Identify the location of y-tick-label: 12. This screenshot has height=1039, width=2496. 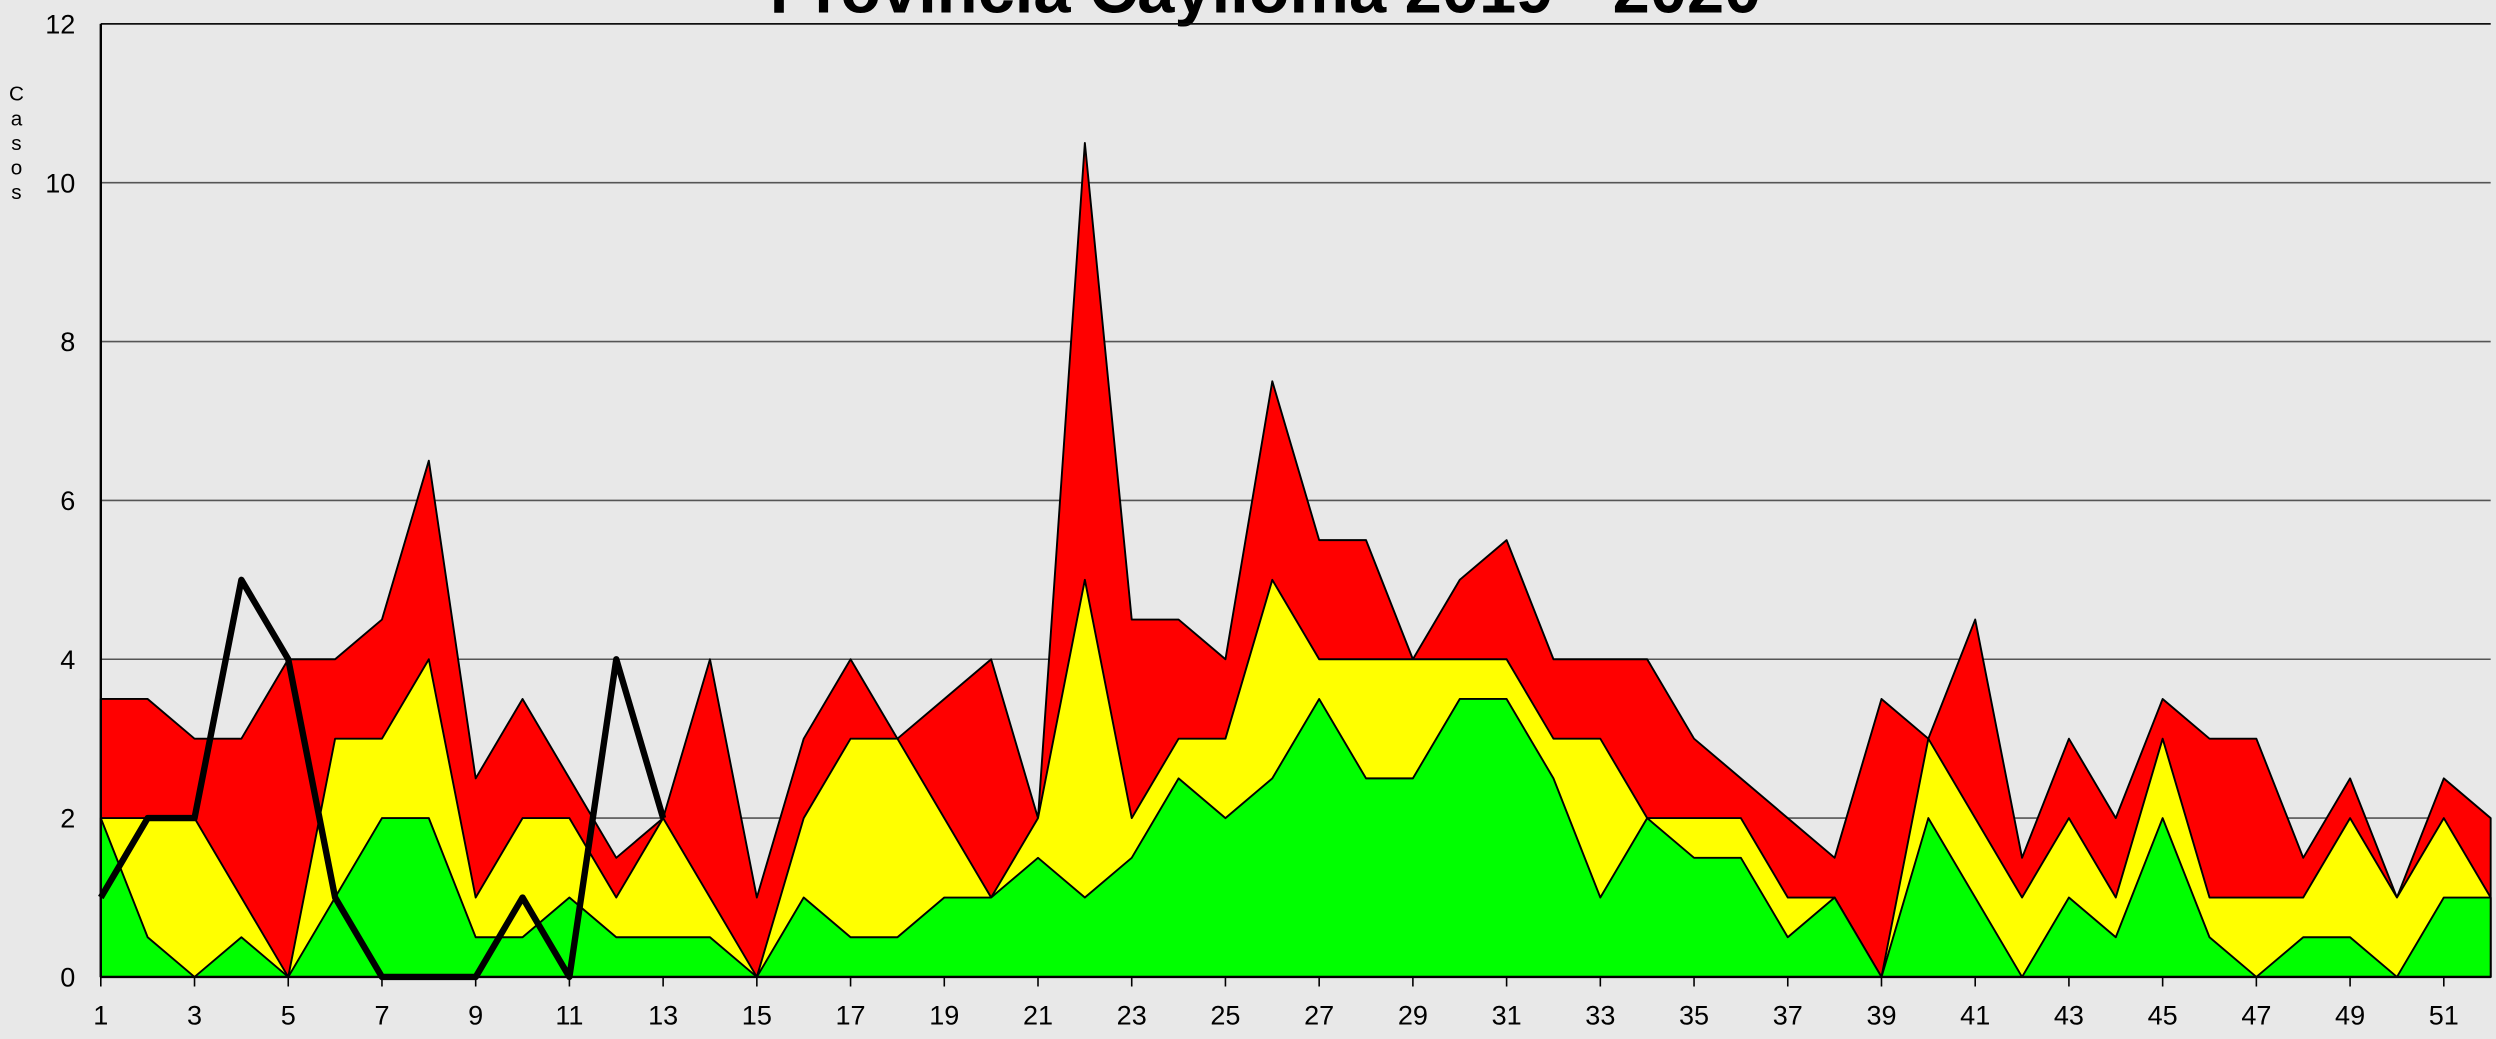
(60, 24).